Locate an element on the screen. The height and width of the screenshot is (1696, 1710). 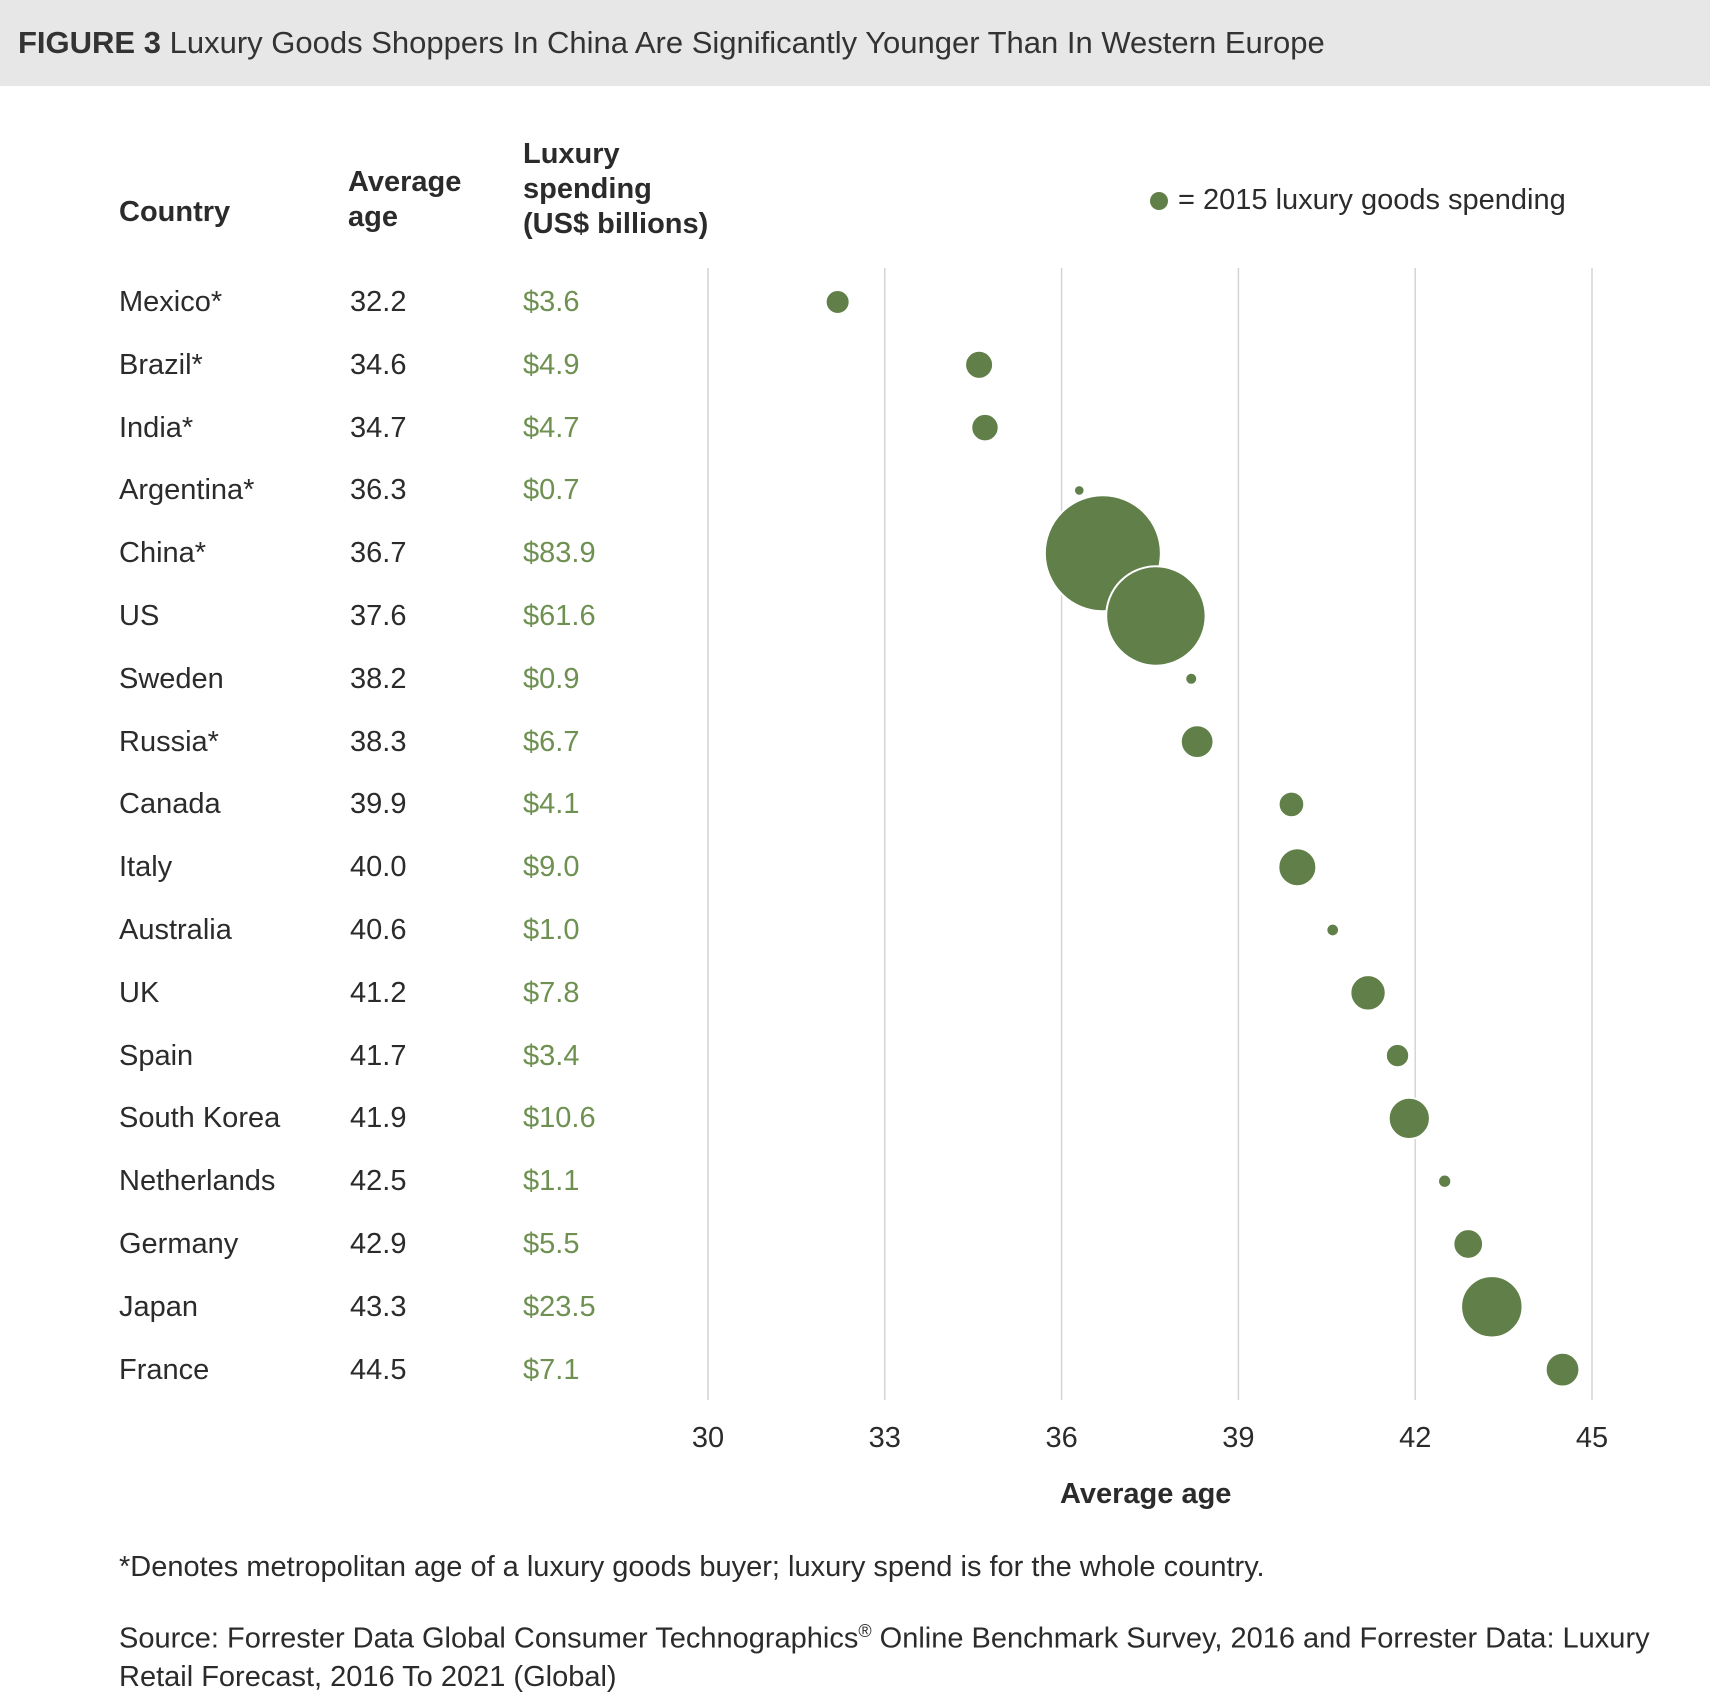
row-country-label: UK is located at coordinates (139, 992).